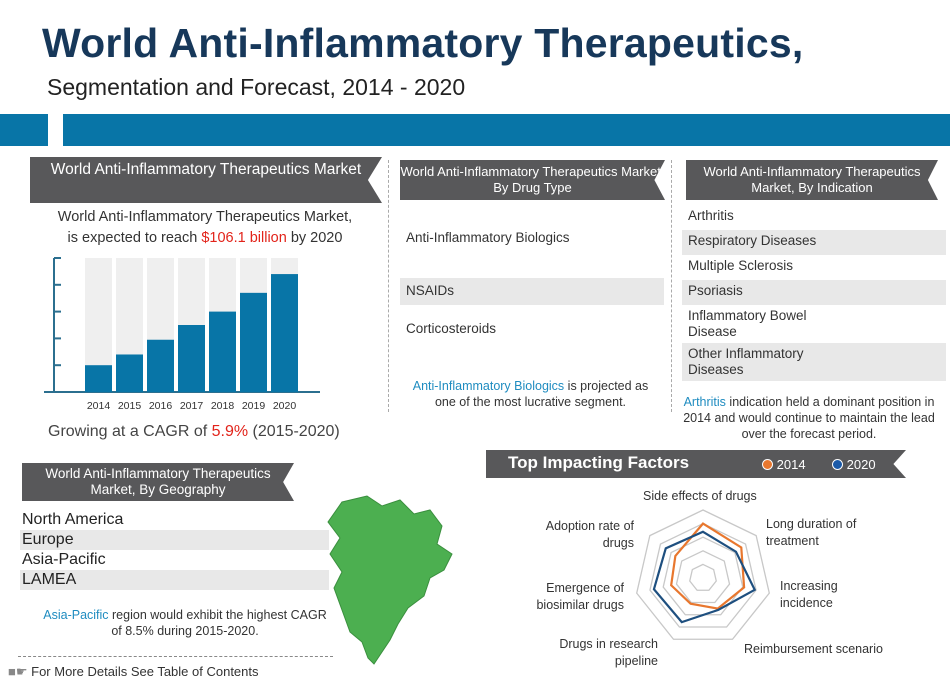  I want to click on note-highlight: Asia-Pacific, so click(76, 615).